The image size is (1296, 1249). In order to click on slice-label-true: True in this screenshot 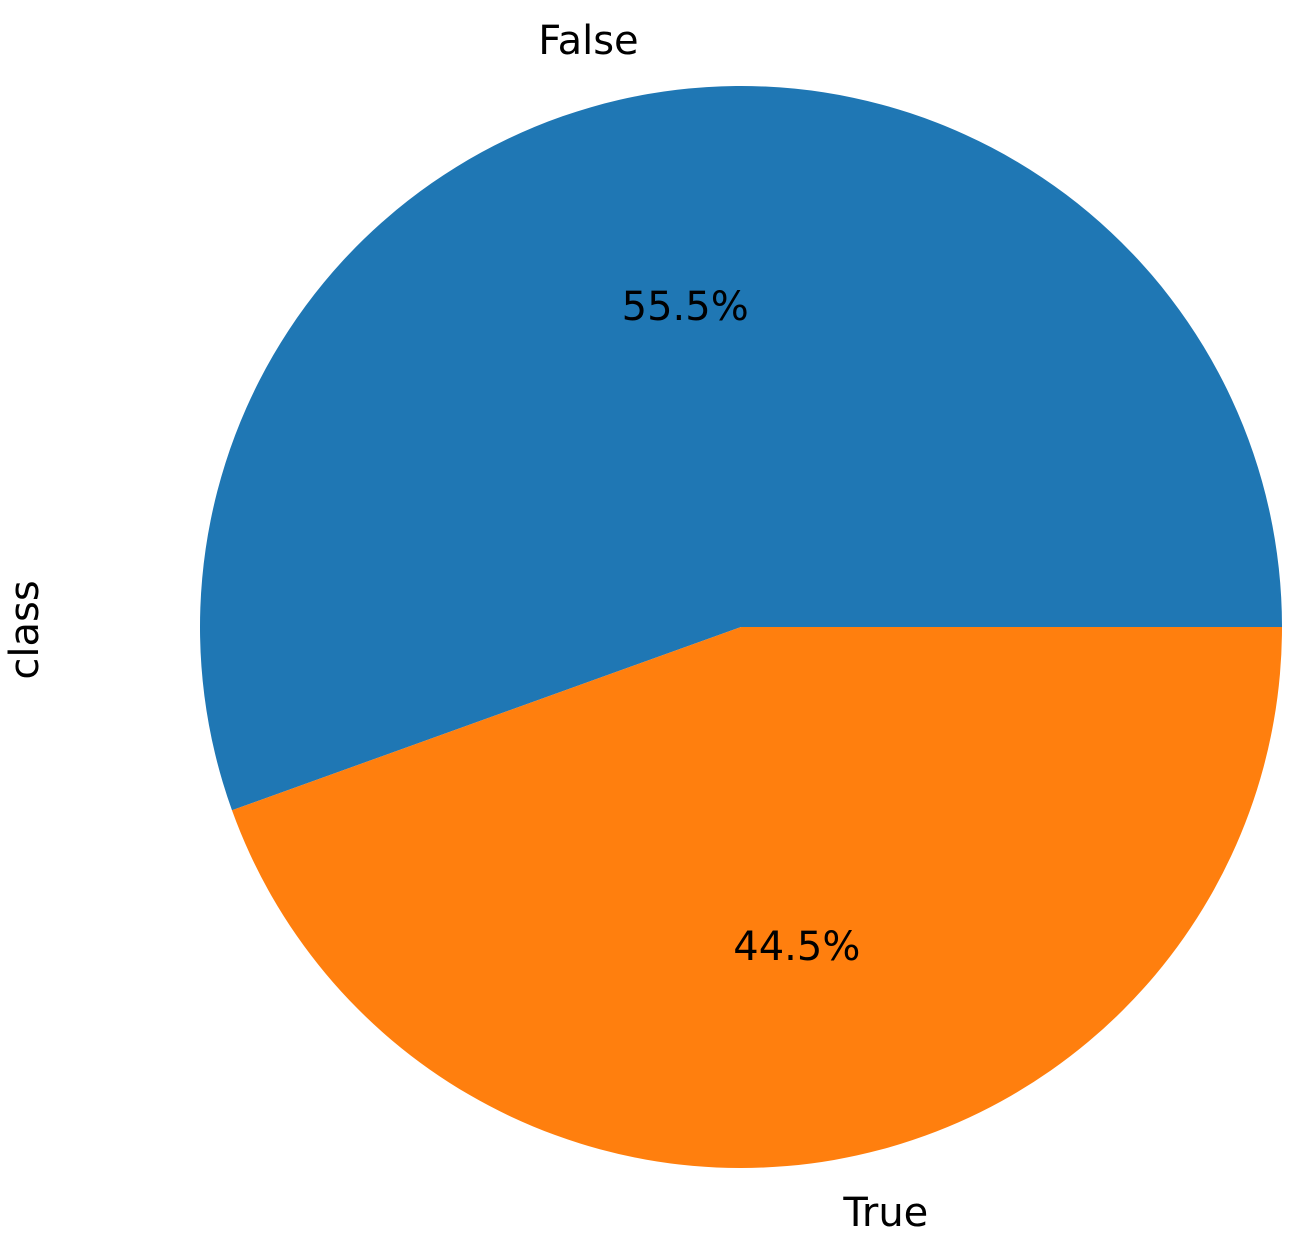, I will do `click(885, 1213)`.